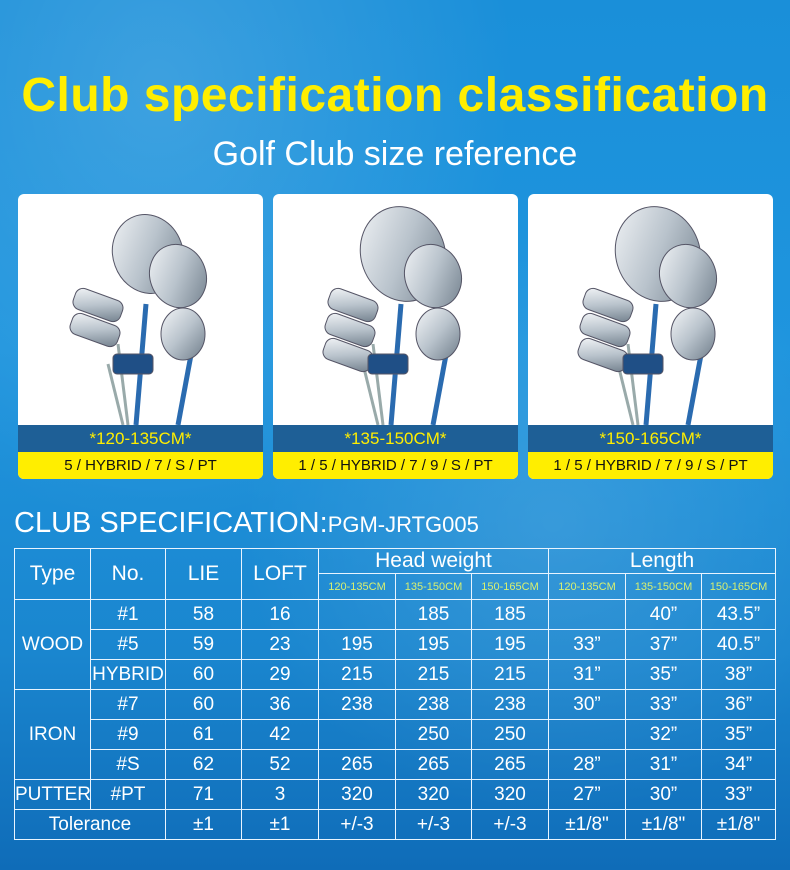  What do you see at coordinates (52, 794) in the screenshot?
I see `type-cell: PUTTER` at bounding box center [52, 794].